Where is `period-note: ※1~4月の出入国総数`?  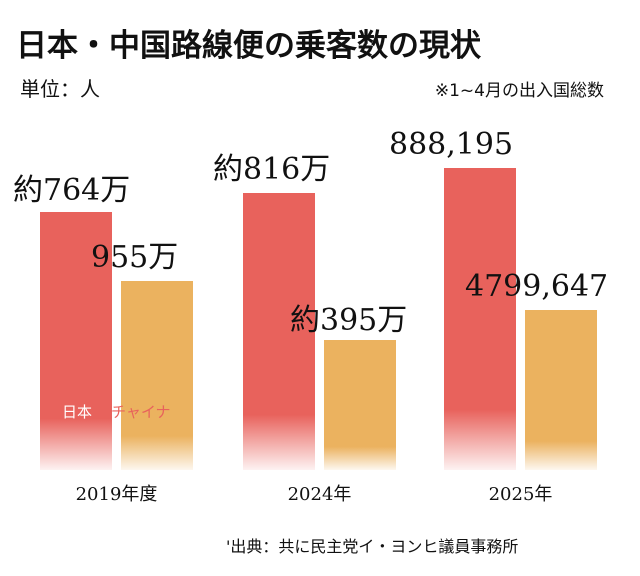
period-note: ※1~4月の出入国総数 is located at coordinates (519, 91).